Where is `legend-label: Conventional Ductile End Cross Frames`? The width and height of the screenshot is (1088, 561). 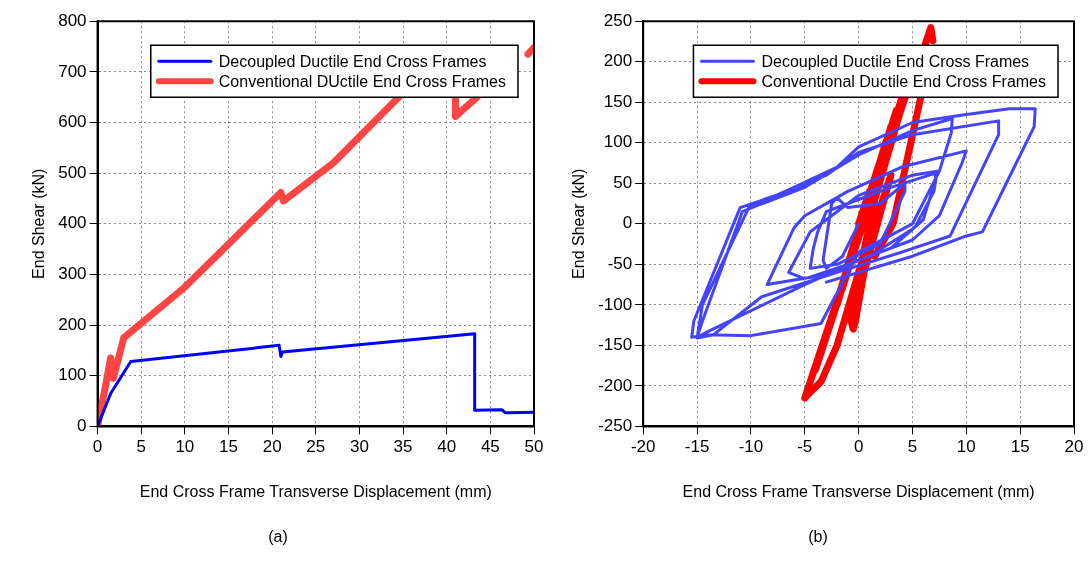
legend-label: Conventional Ductile End Cross Frames is located at coordinates (903, 81).